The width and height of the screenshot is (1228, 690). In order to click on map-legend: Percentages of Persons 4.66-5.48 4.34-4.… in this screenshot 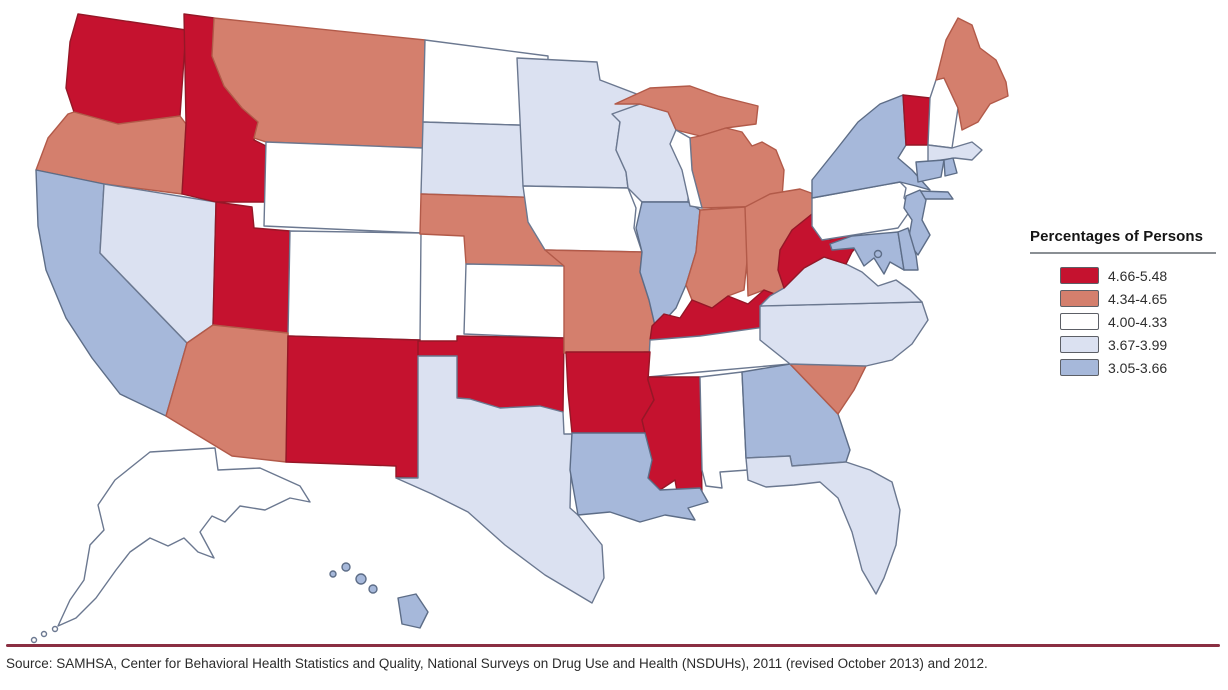, I will do `click(1123, 303)`.